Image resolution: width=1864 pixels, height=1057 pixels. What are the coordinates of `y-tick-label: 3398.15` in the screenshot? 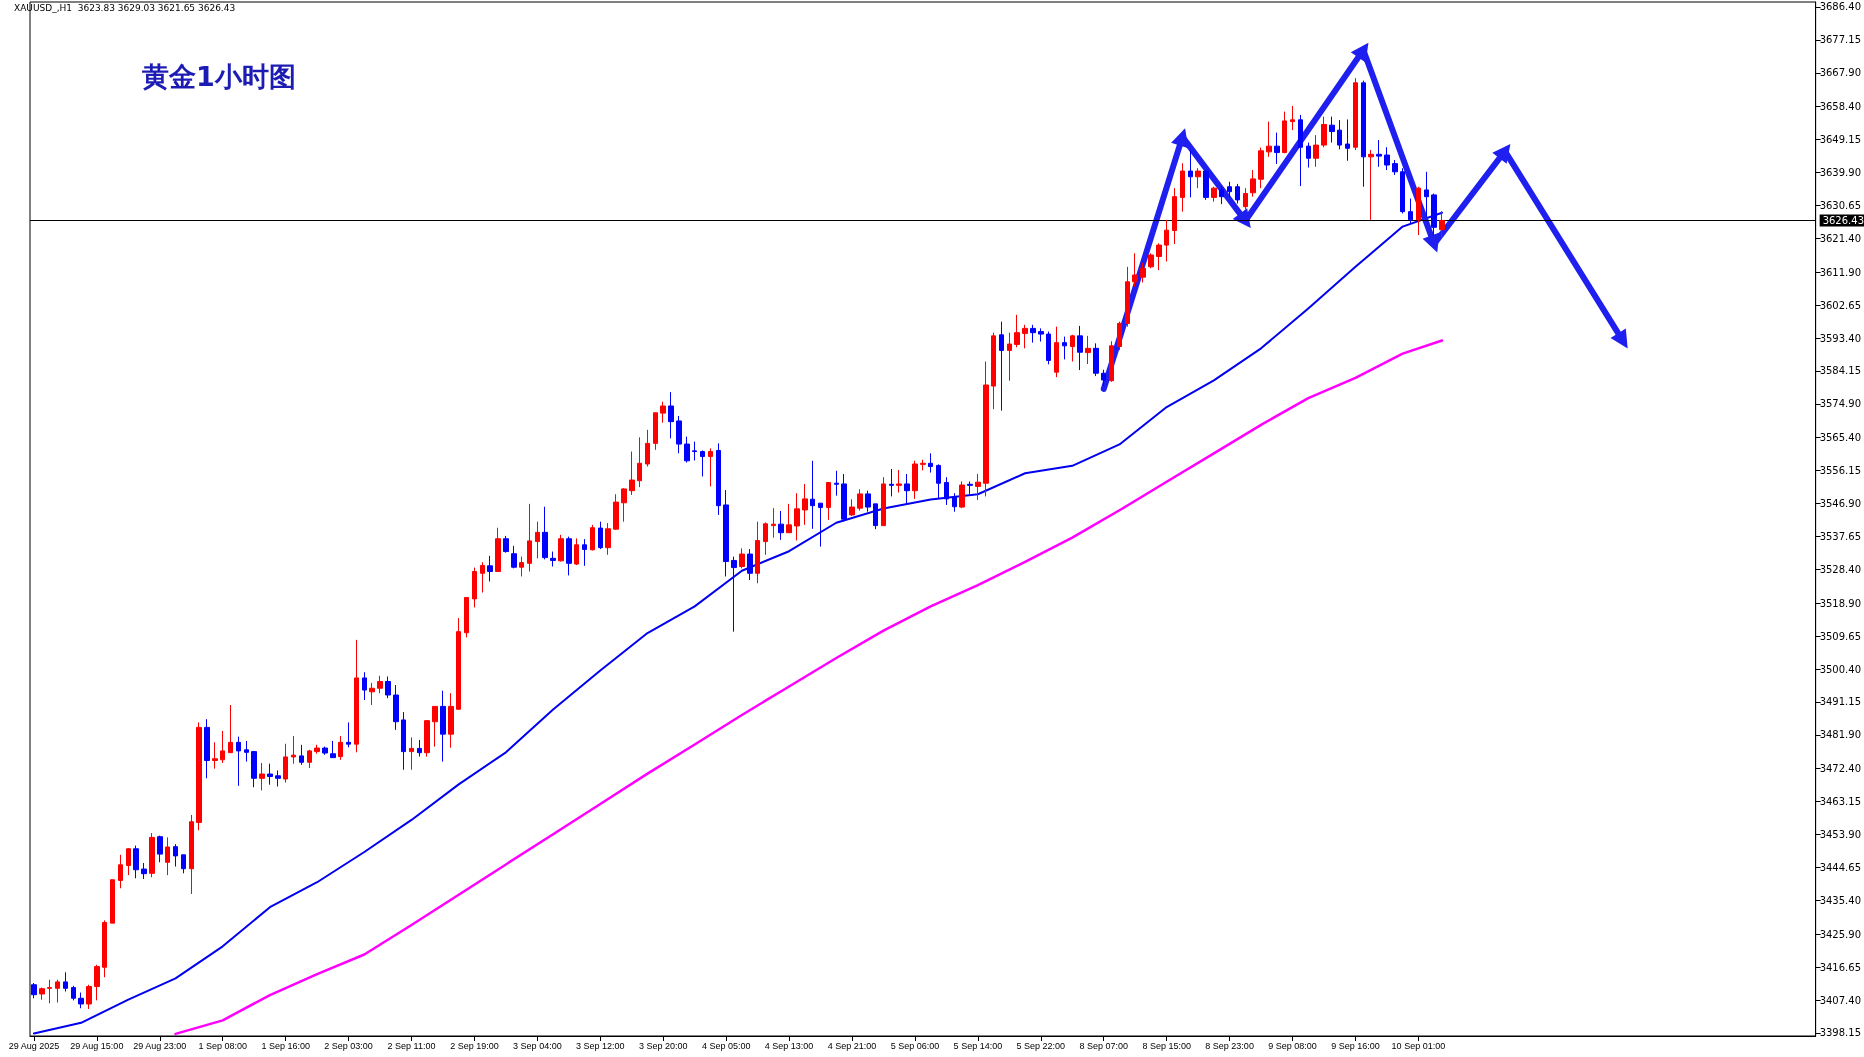 It's located at (1840, 1033).